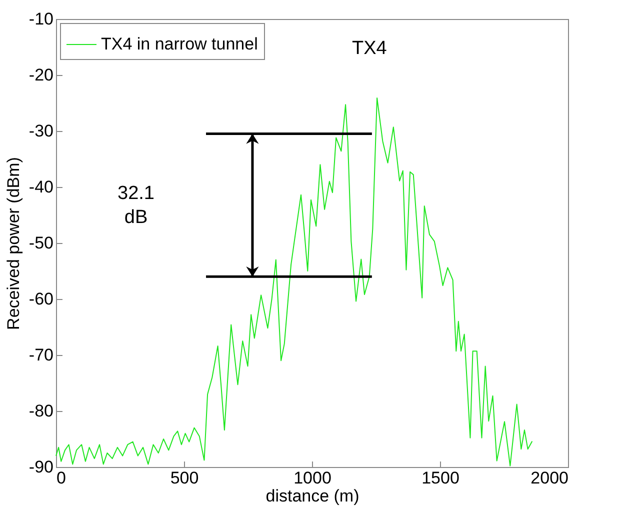  Describe the element at coordinates (184, 478) in the screenshot. I see `x-tick-label: 500` at that location.